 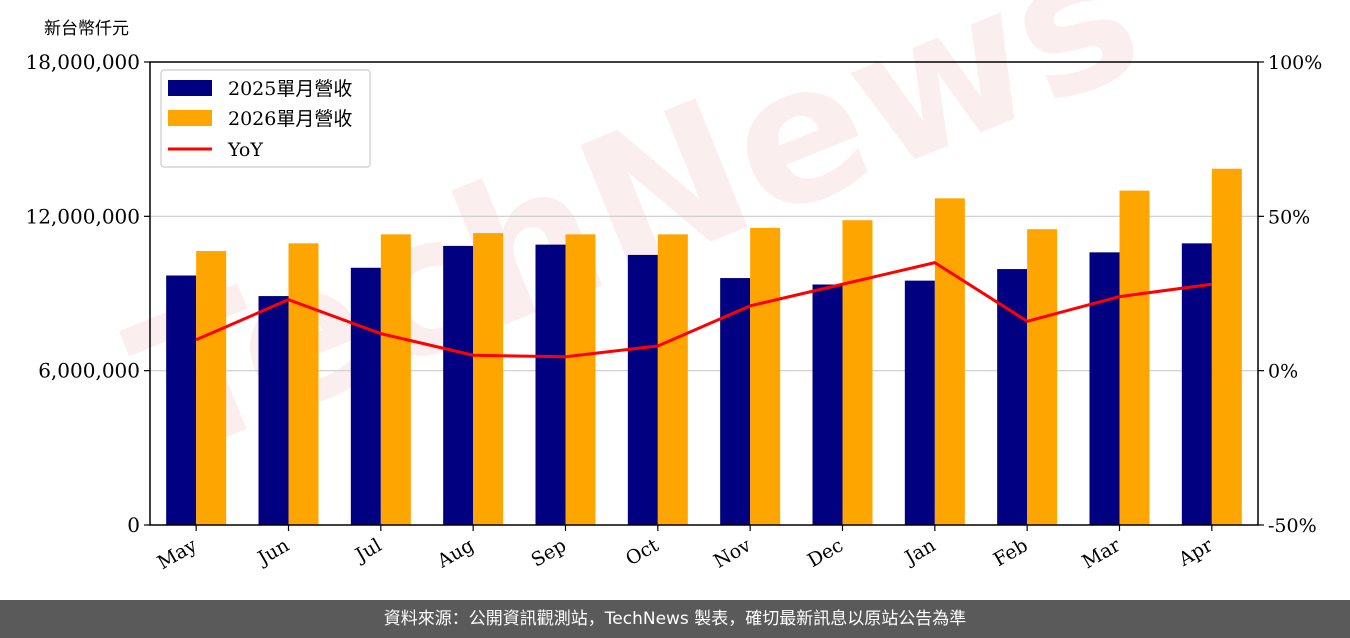 I want to click on bar-2026-may, so click(x=211, y=388).